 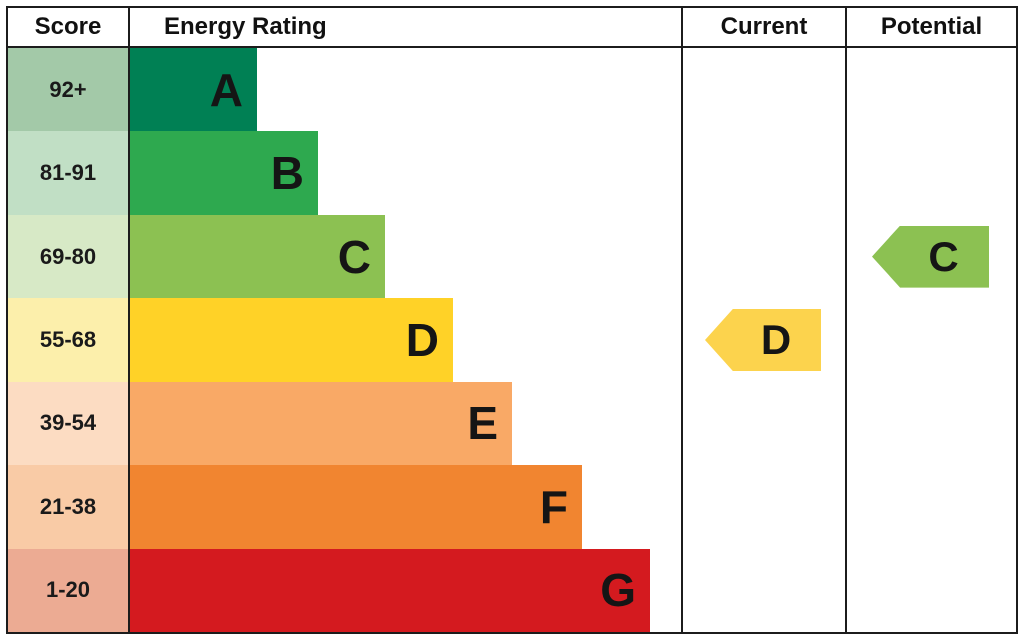 I want to click on score-cell: 81-91, so click(x=68, y=173).